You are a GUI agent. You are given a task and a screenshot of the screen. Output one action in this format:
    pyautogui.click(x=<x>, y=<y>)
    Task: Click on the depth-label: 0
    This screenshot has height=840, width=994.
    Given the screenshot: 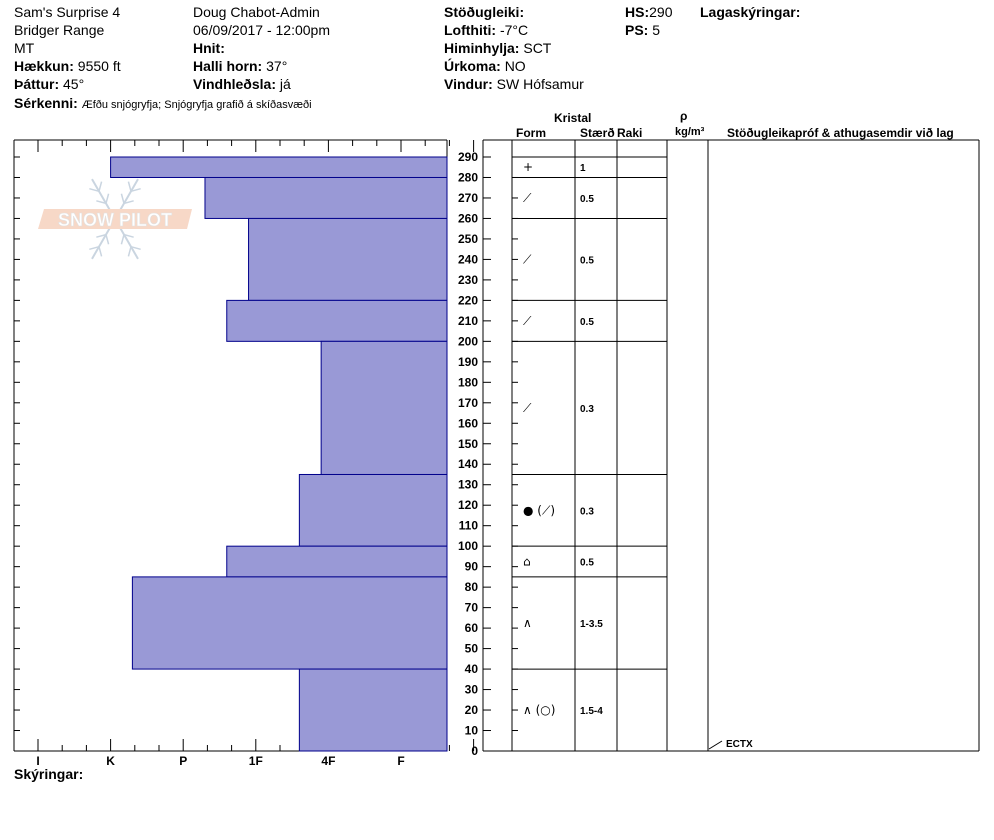 What is the action you would take?
    pyautogui.click(x=474, y=751)
    